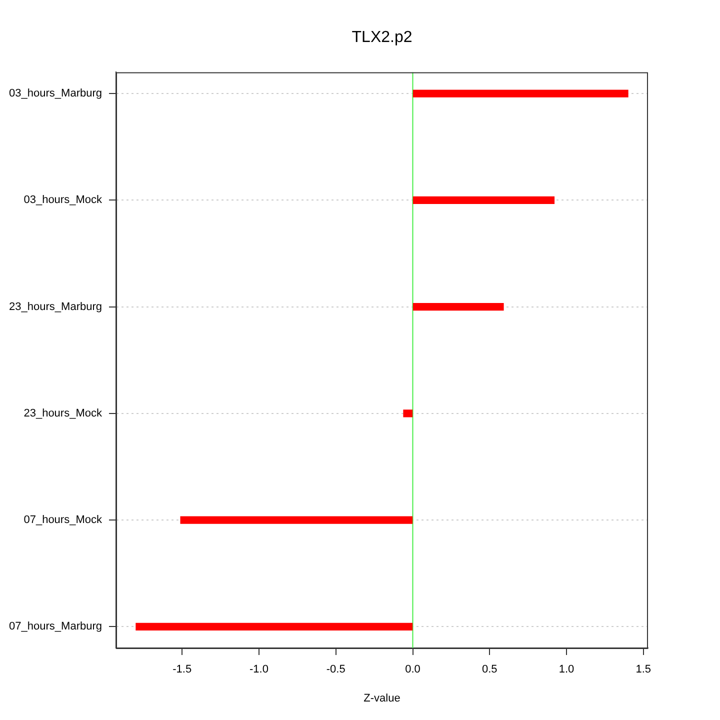  Describe the element at coordinates (63, 520) in the screenshot. I see `y-tick-label: 07_hours_Mock` at that location.